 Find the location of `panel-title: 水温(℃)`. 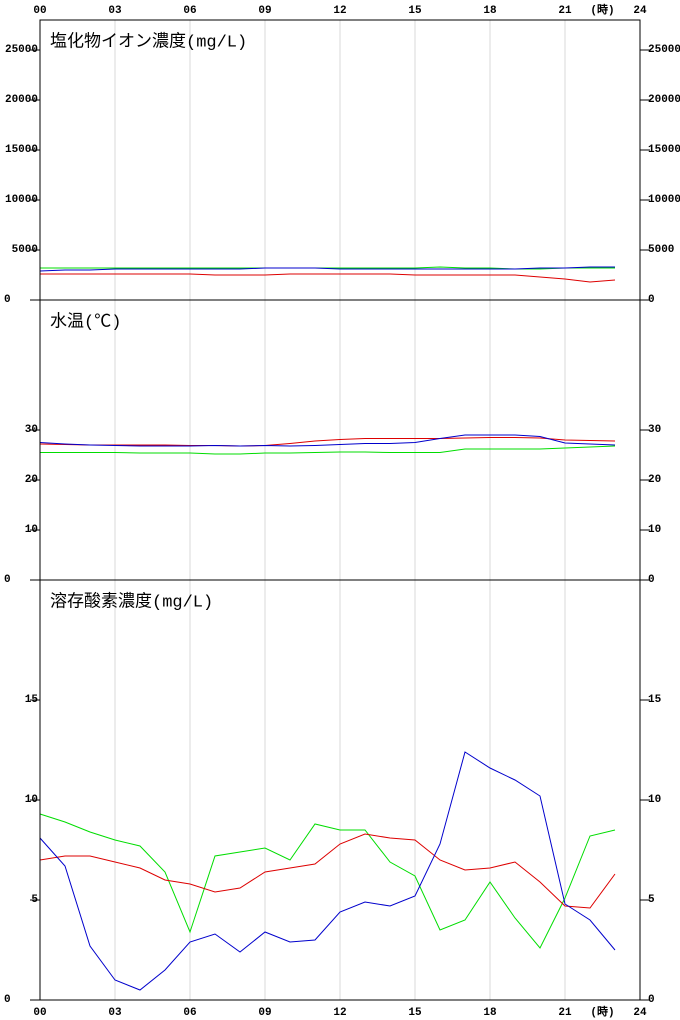

panel-title: 水温(℃) is located at coordinates (85, 321).